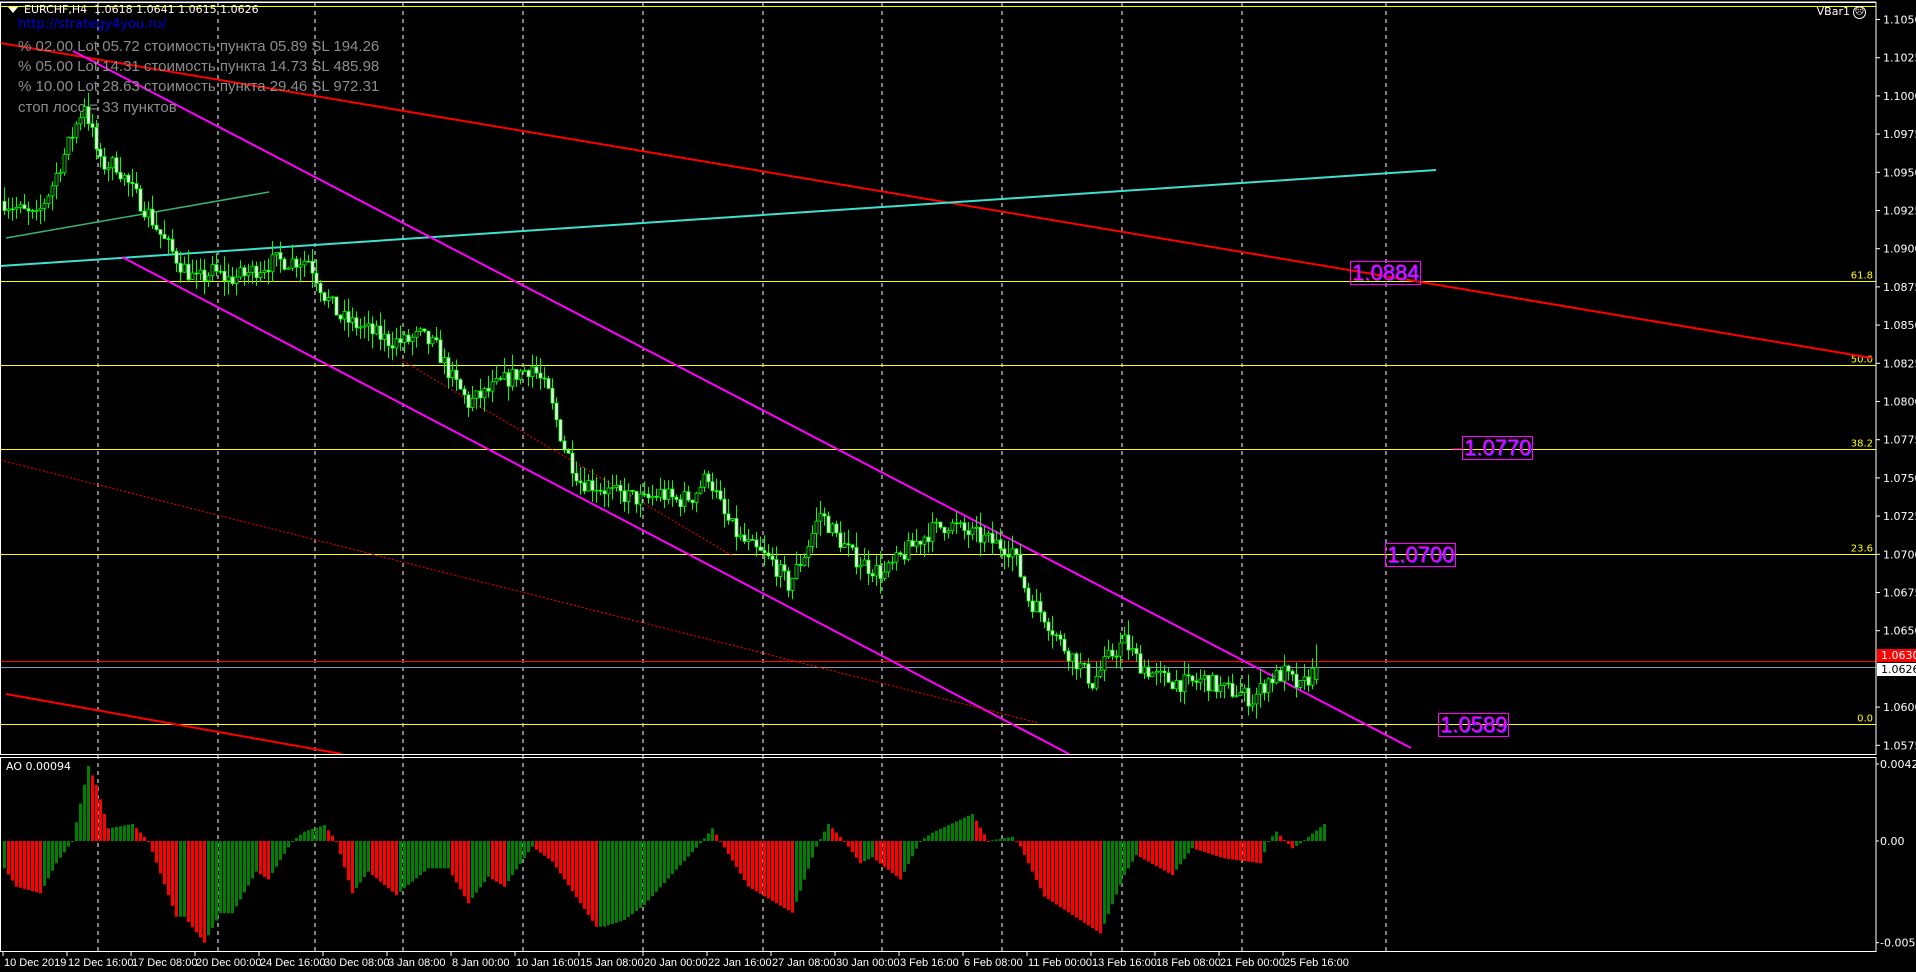  I want to click on green-trendline, so click(137, 215).